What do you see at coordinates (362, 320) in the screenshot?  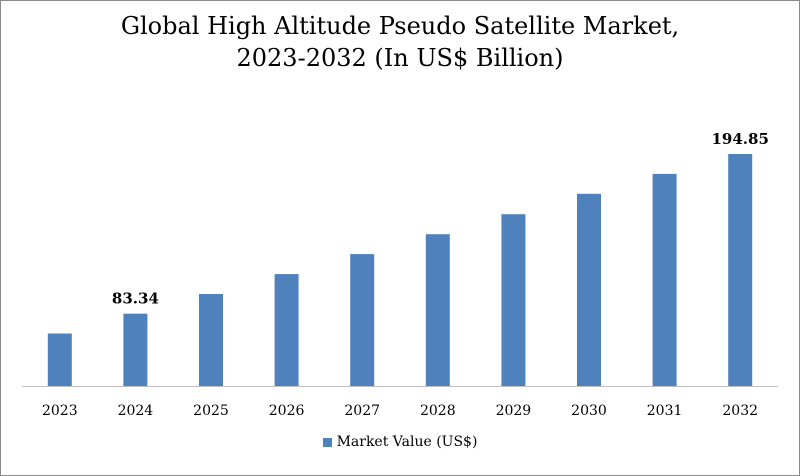 I see `bar-2027` at bounding box center [362, 320].